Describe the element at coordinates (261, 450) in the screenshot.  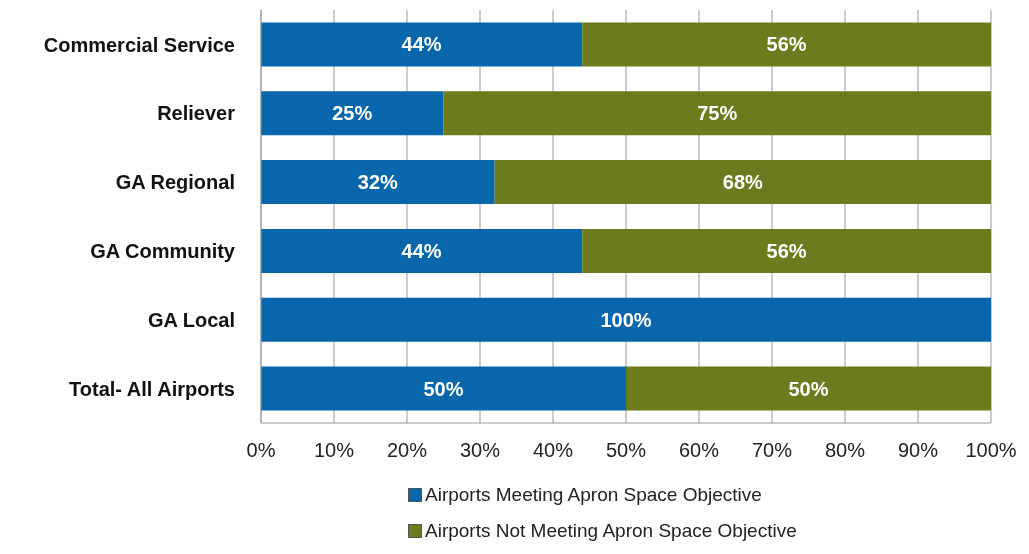
I see `x-tick-label: 0%` at that location.